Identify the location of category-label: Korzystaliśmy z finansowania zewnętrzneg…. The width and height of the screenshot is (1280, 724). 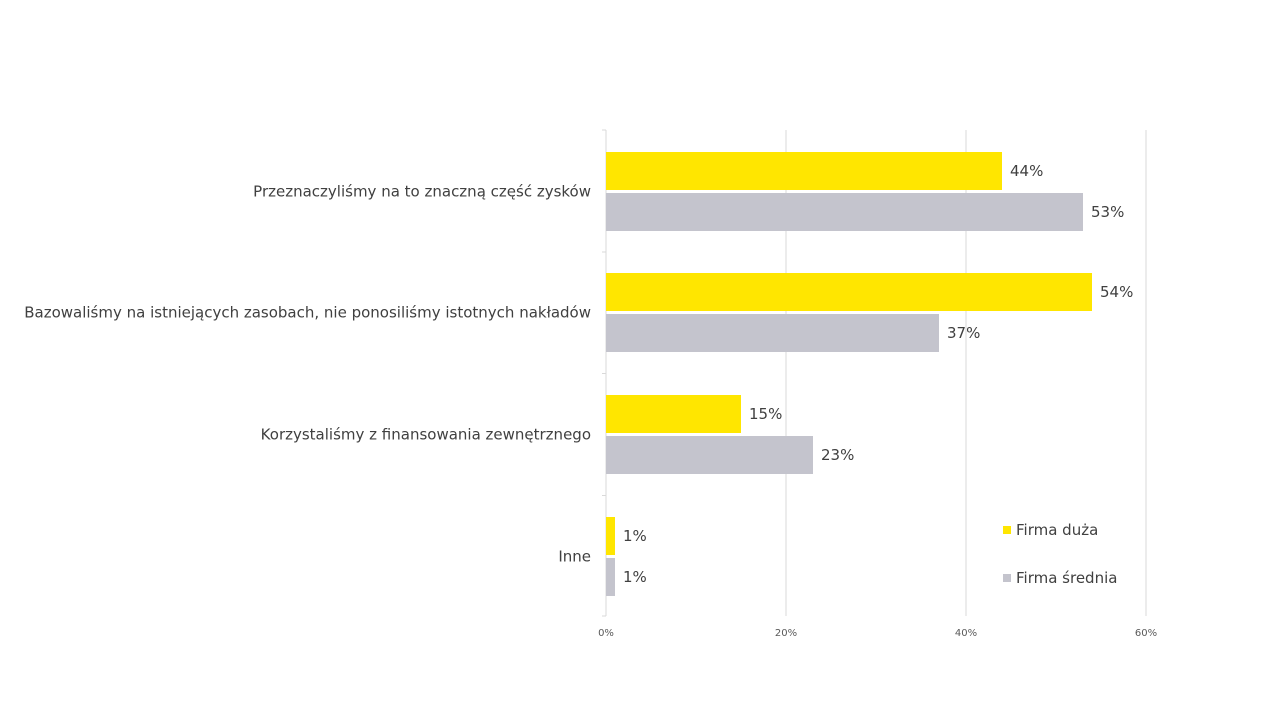
(426, 435).